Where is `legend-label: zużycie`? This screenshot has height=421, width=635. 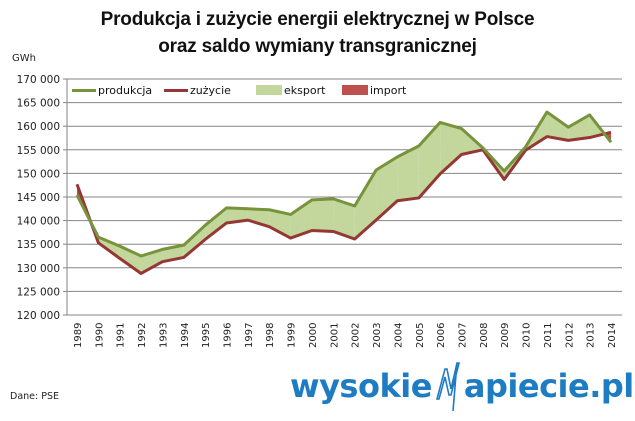
legend-label: zużycie is located at coordinates (210, 90).